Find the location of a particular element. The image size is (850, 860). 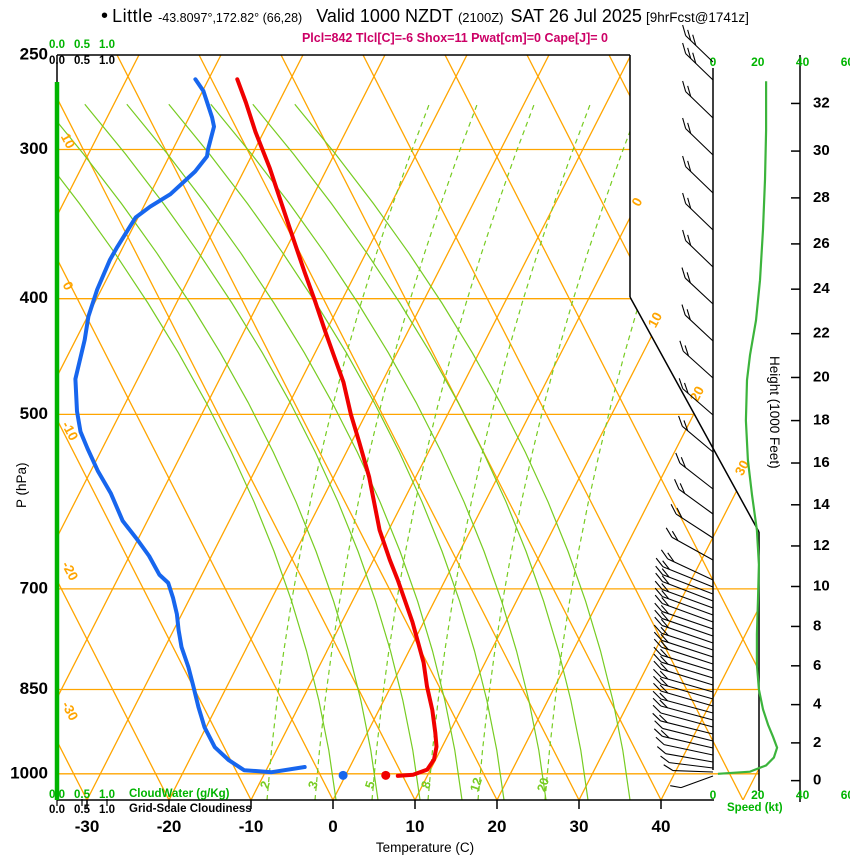

valid-date: SAT 26 Jul 2025 is located at coordinates (576, 16).